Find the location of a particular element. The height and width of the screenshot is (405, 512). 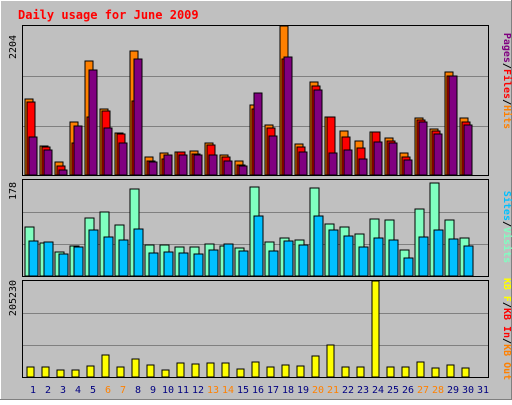

day-label: 20 is located at coordinates (318, 390).